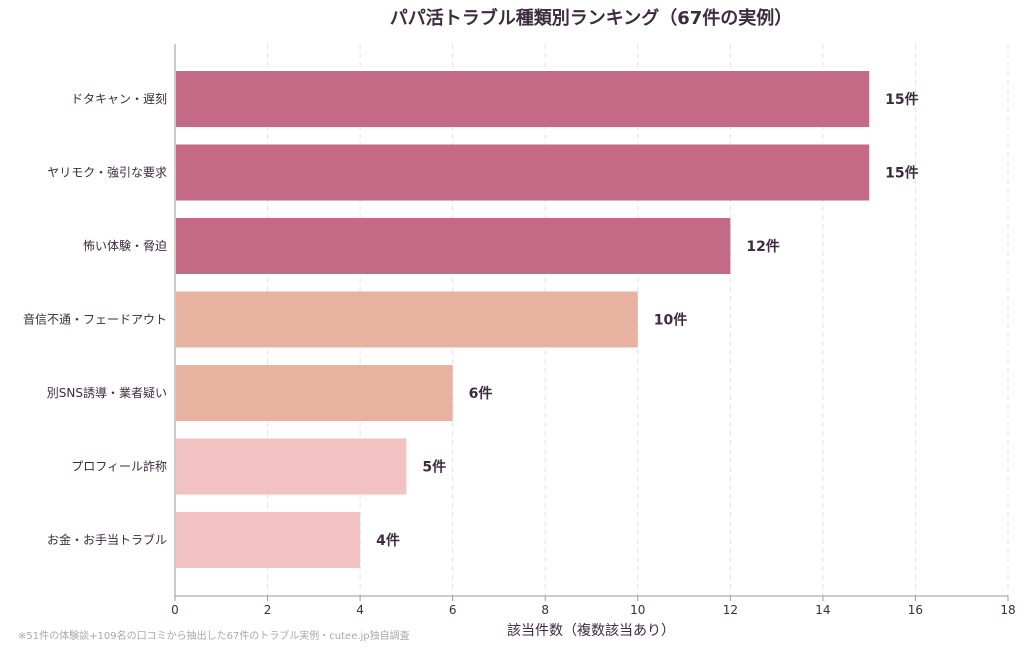 The height and width of the screenshot is (655, 1024). What do you see at coordinates (119, 466) in the screenshot?
I see `category-label: プロフィール詐称` at bounding box center [119, 466].